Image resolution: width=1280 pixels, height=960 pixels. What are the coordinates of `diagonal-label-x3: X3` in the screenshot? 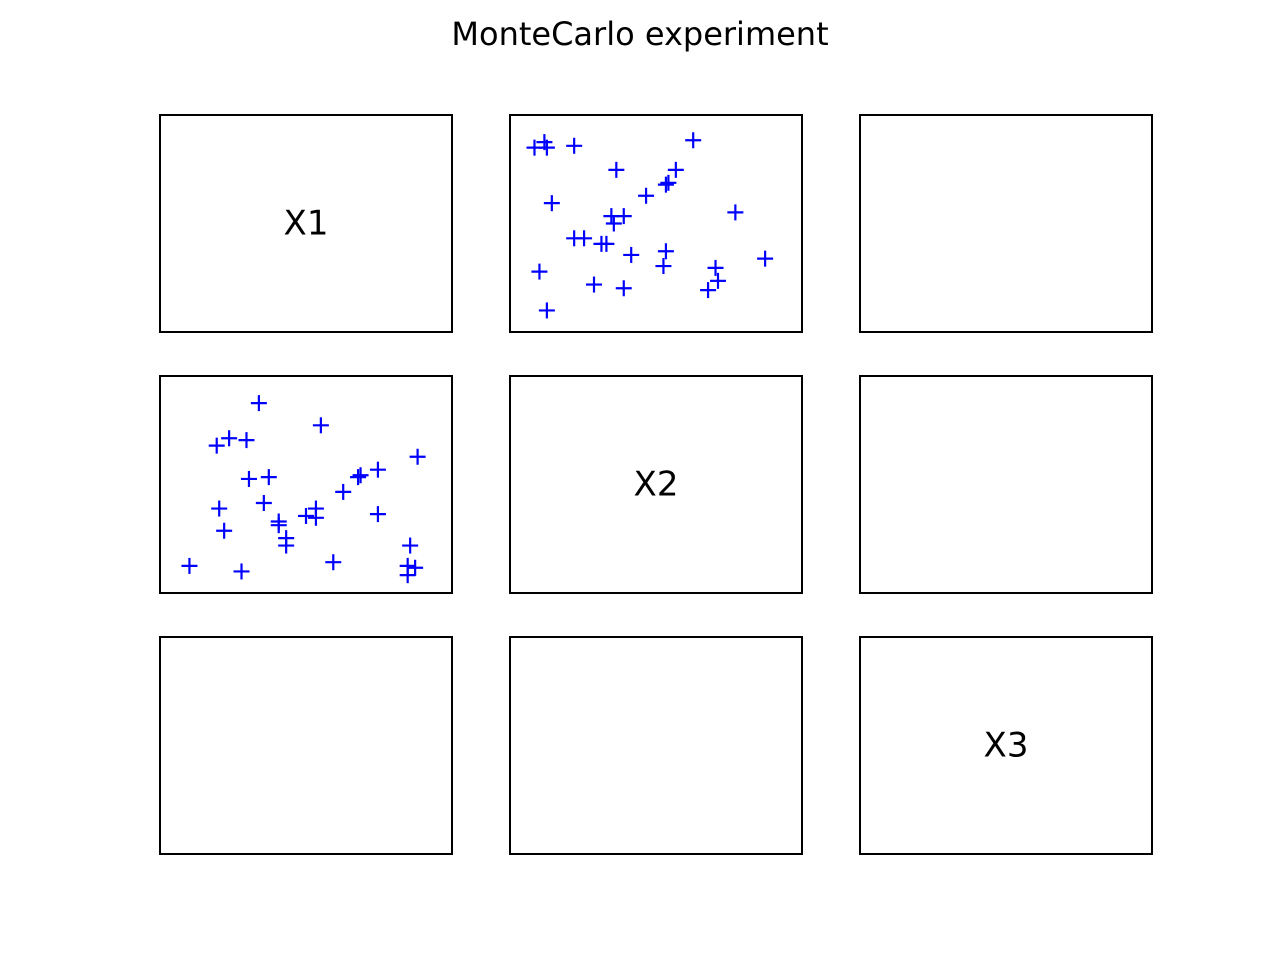 It's located at (1006, 746).